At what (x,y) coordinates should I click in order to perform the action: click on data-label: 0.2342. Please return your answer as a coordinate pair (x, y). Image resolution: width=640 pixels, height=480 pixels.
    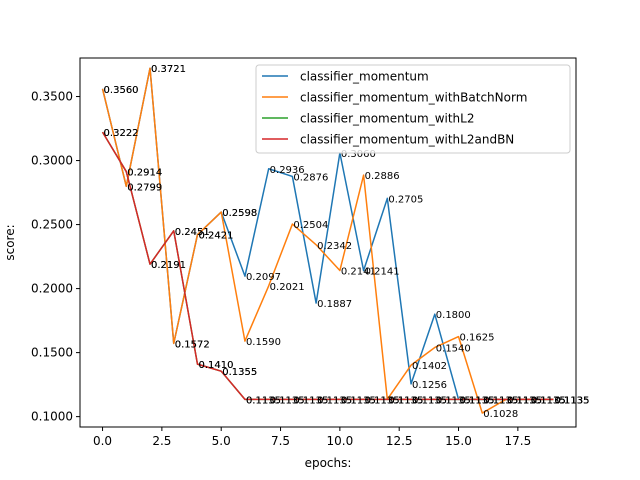
    Looking at the image, I should click on (334, 246).